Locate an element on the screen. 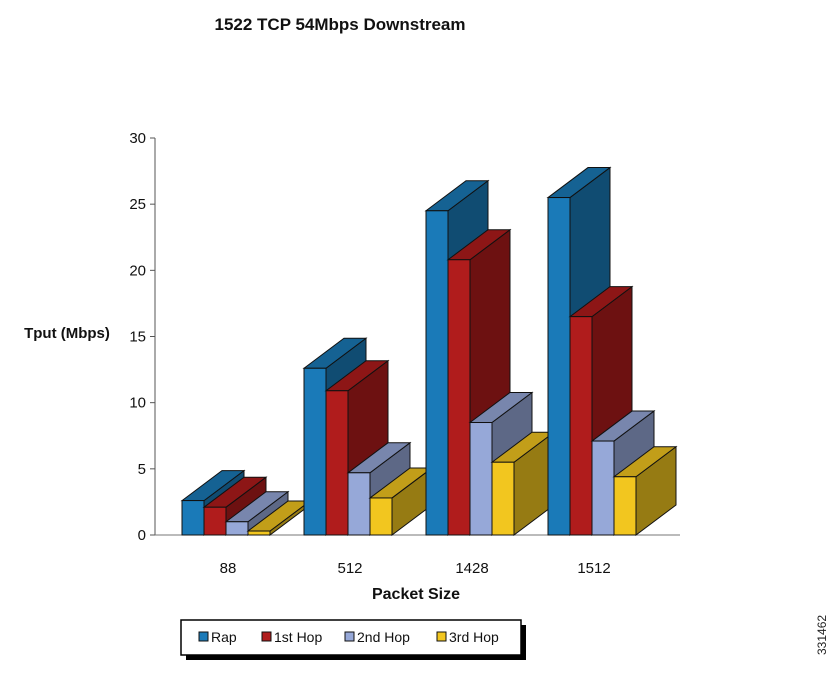 The width and height of the screenshot is (831, 684). y-tick-label: 5 is located at coordinates (142, 469).